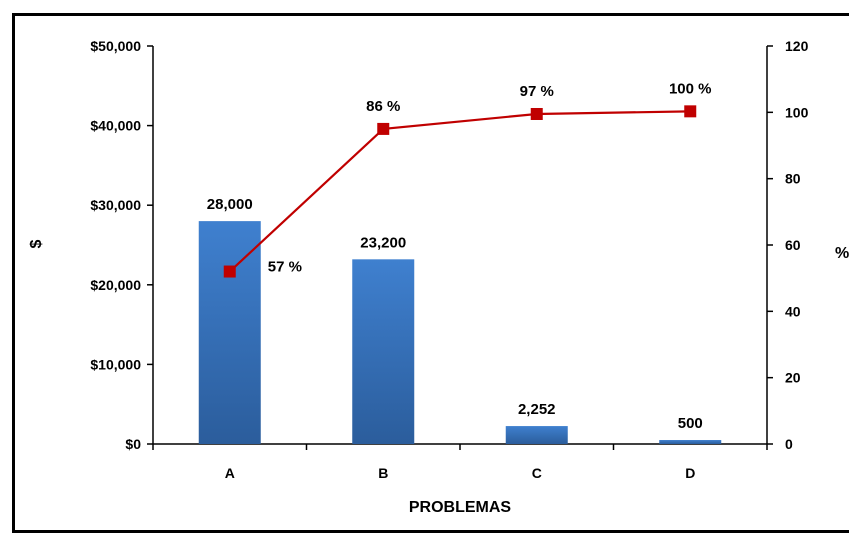  I want to click on y2-tick-label: 40, so click(793, 311).